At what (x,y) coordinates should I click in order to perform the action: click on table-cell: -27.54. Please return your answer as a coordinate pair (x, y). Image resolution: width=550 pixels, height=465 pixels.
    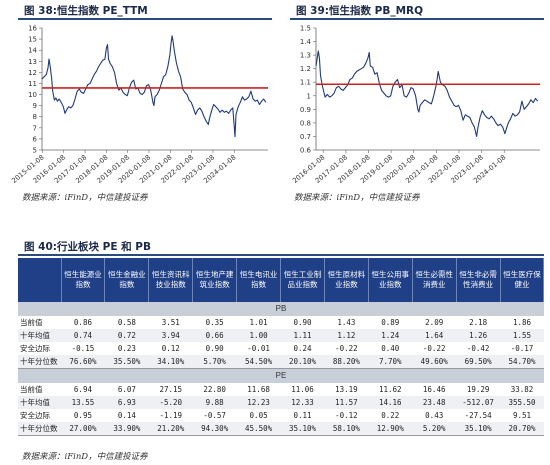
    Looking at the image, I should click on (478, 415).